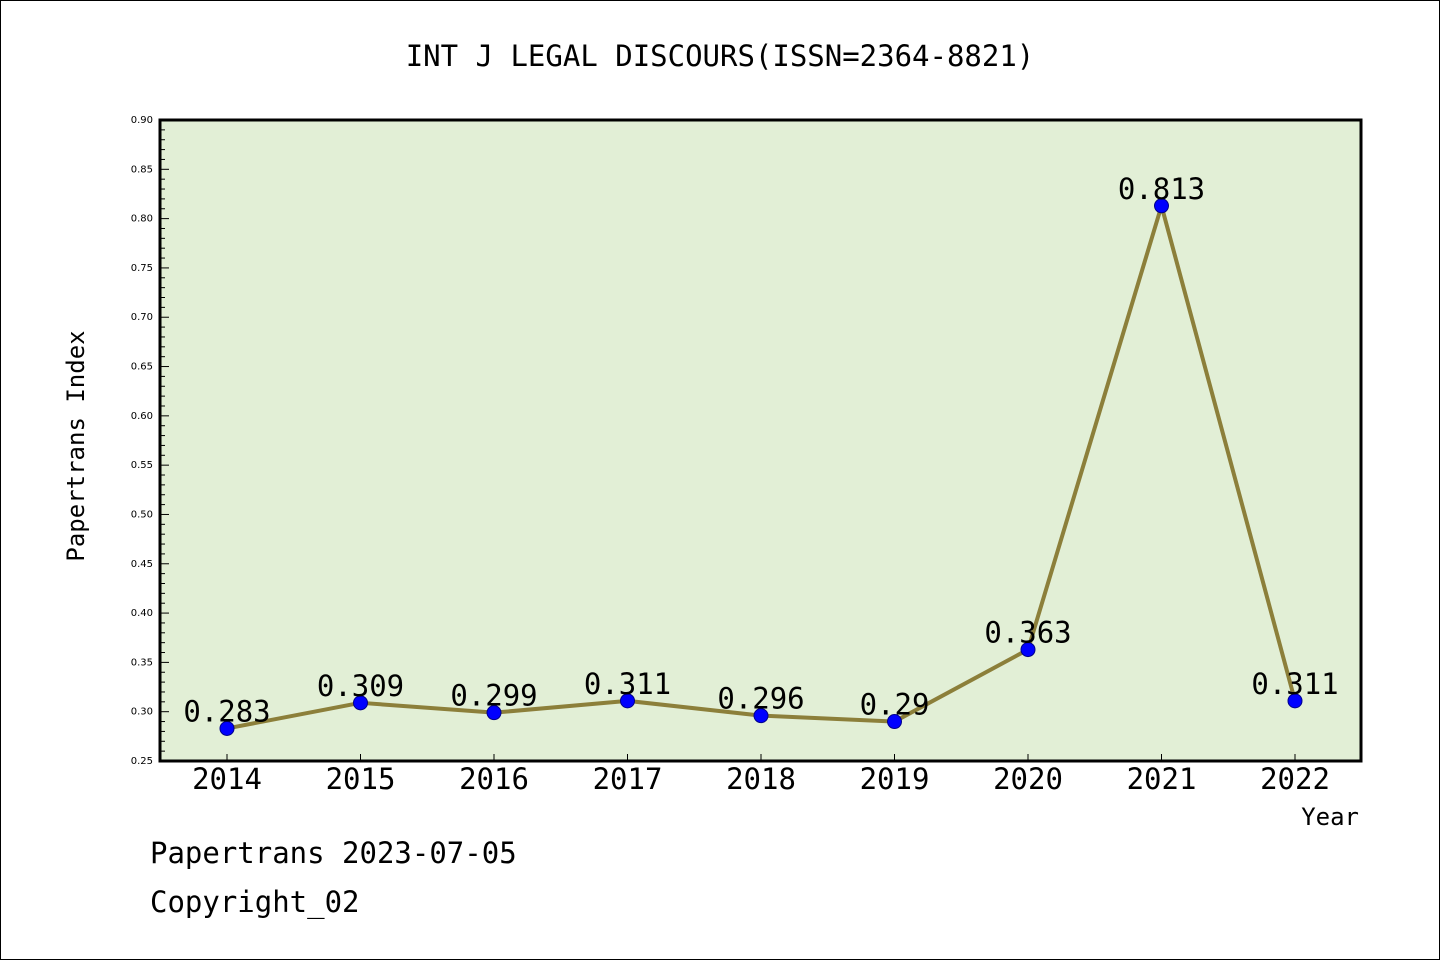 This screenshot has height=960, width=1440. What do you see at coordinates (895, 705) in the screenshot?
I see `data-label: 0.29` at bounding box center [895, 705].